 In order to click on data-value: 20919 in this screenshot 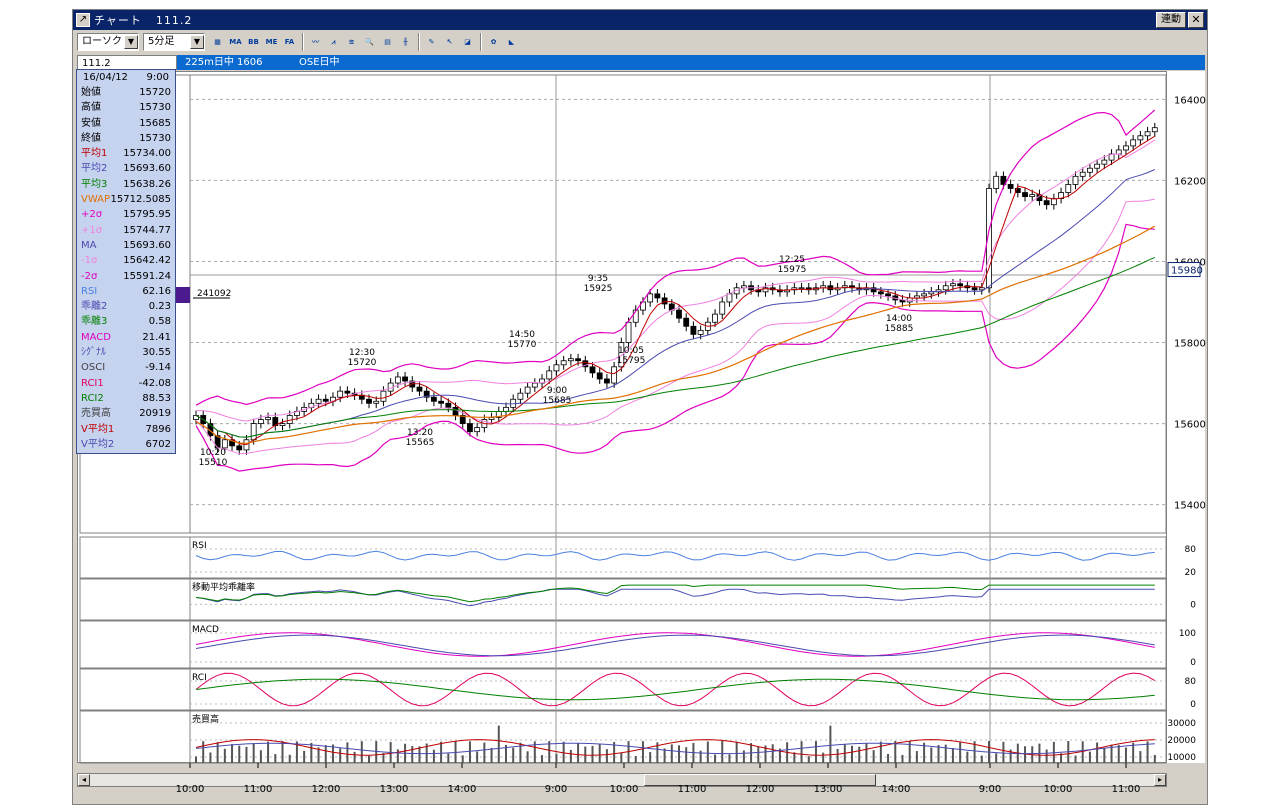, I will do `click(155, 414)`.